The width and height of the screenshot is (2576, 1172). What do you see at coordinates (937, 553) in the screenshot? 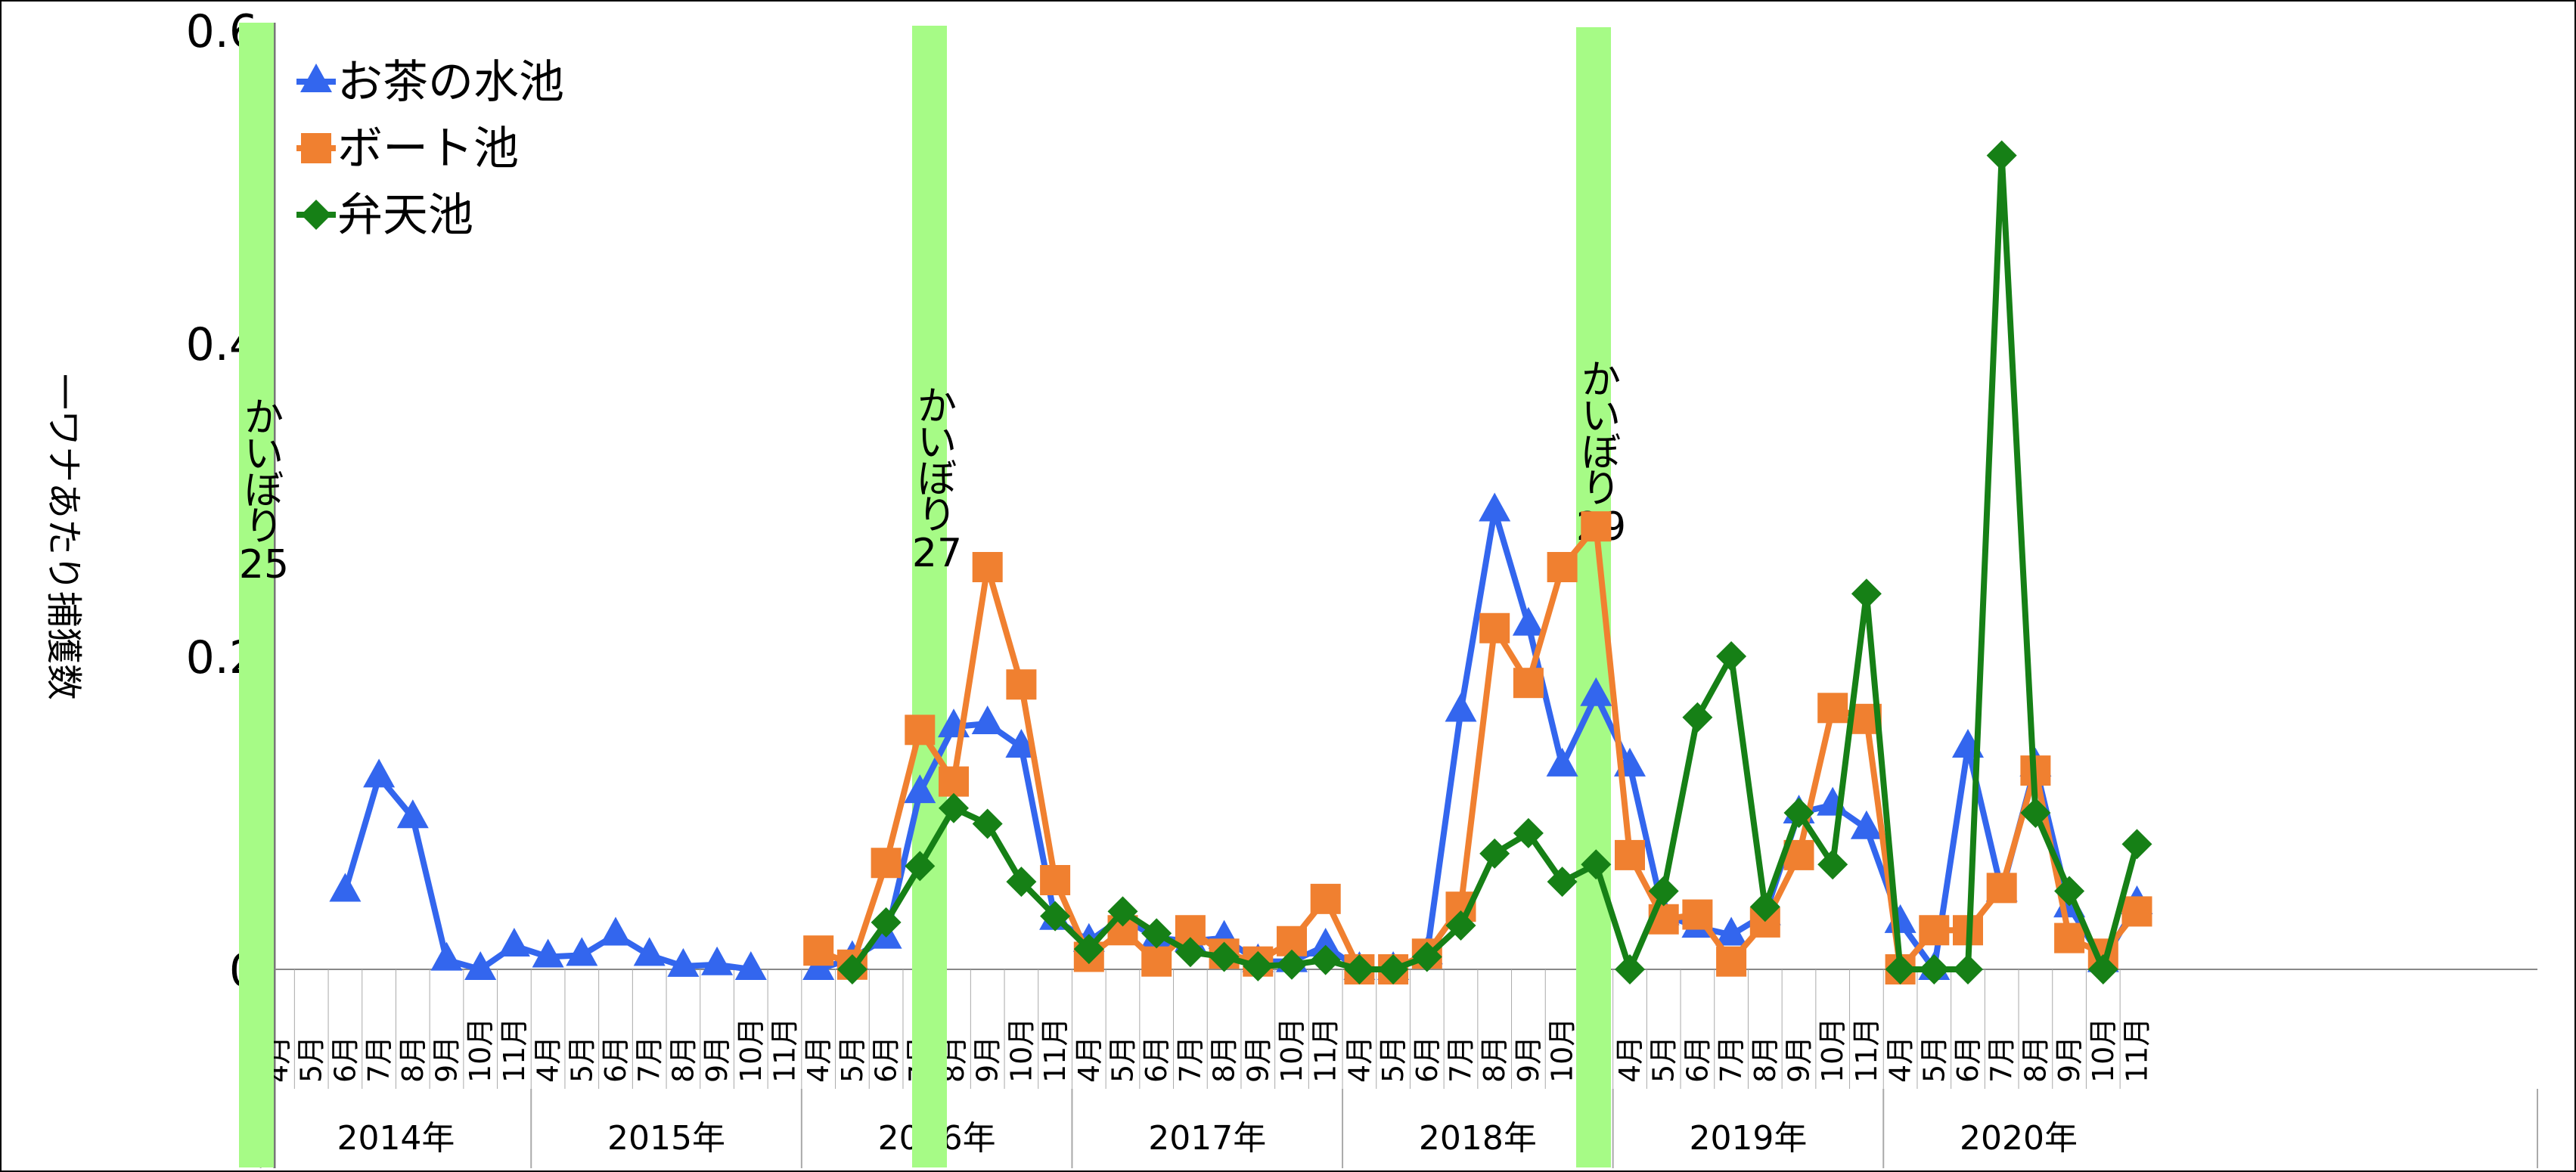
I see `kaibori-number: 27` at bounding box center [937, 553].